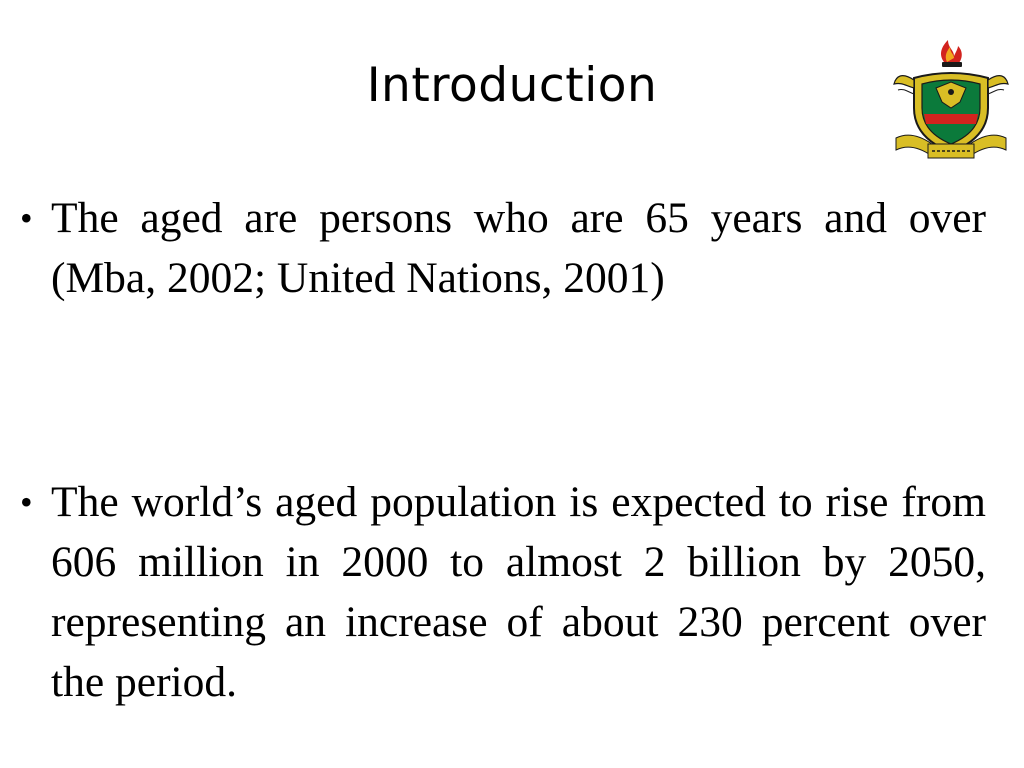  I want to click on university-crest-icon, so click(951, 102).